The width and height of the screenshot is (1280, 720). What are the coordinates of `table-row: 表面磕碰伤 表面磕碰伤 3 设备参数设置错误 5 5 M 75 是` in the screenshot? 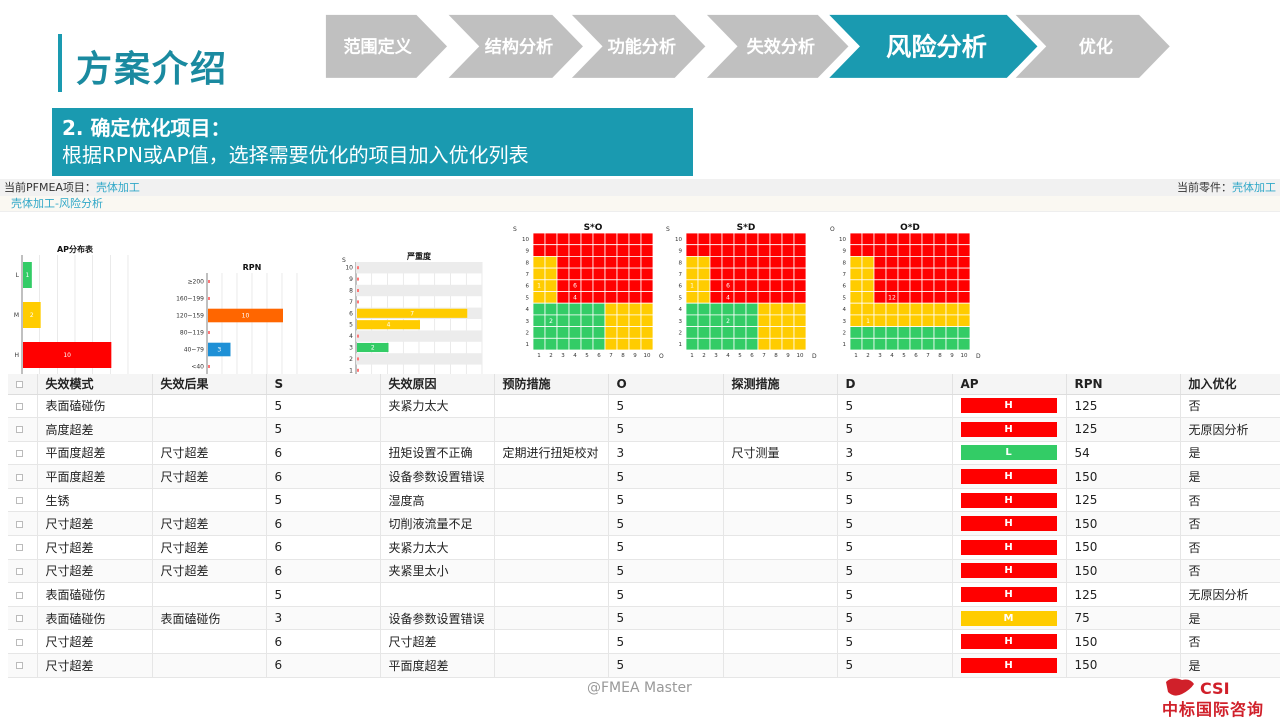 It's located at (644, 618).